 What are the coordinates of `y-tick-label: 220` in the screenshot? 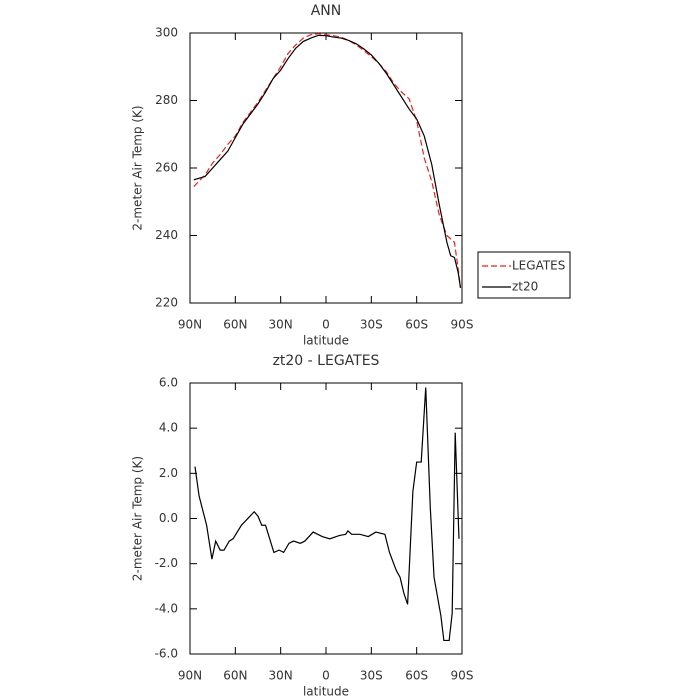 It's located at (166, 303).